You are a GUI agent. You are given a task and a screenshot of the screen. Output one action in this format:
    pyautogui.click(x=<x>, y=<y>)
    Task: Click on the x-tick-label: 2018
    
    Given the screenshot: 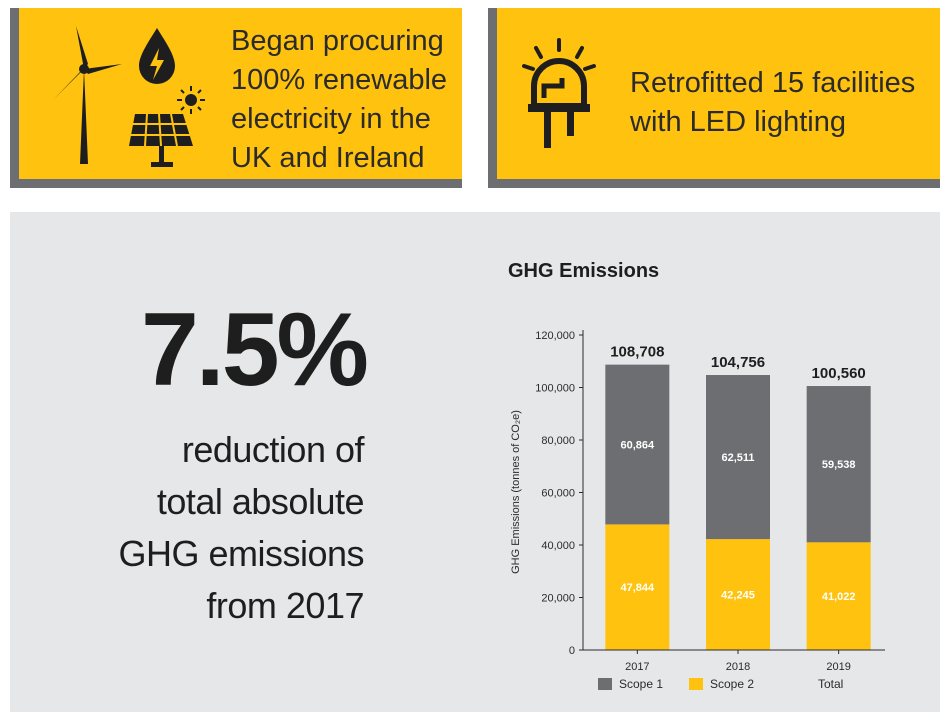 What is the action you would take?
    pyautogui.click(x=738, y=667)
    